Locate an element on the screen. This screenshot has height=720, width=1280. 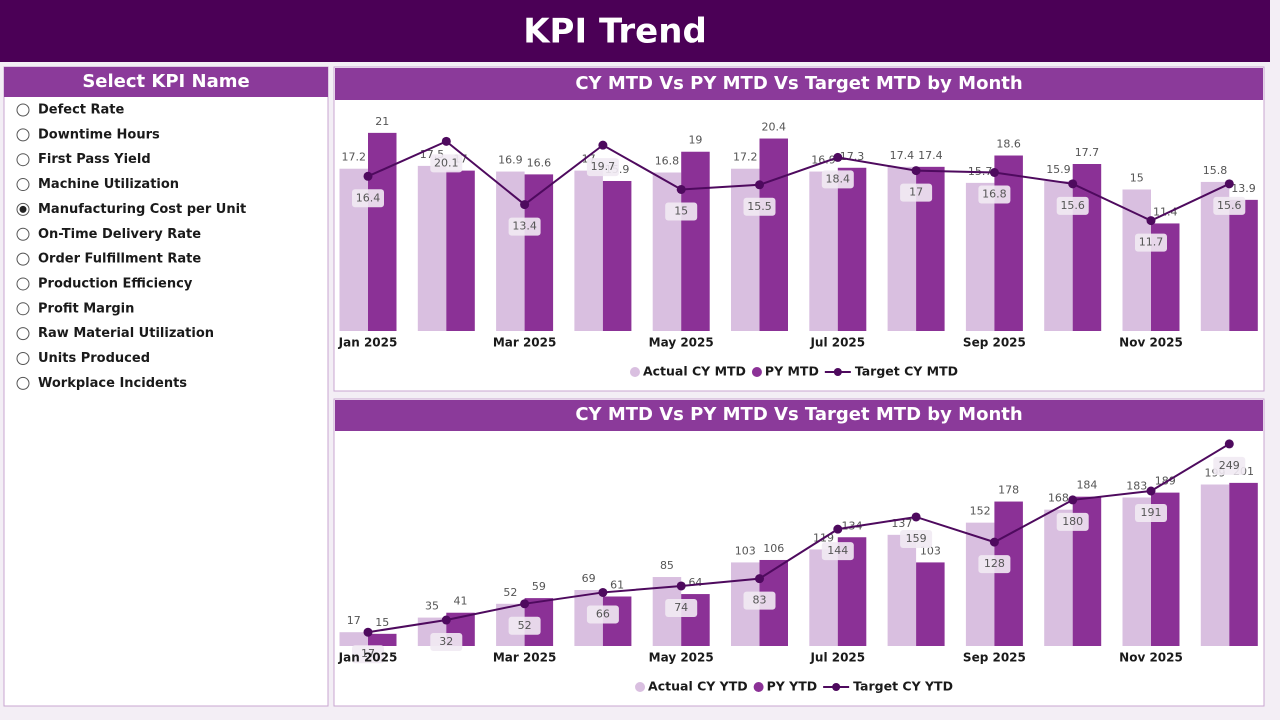
data-label: 52 is located at coordinates (525, 625).